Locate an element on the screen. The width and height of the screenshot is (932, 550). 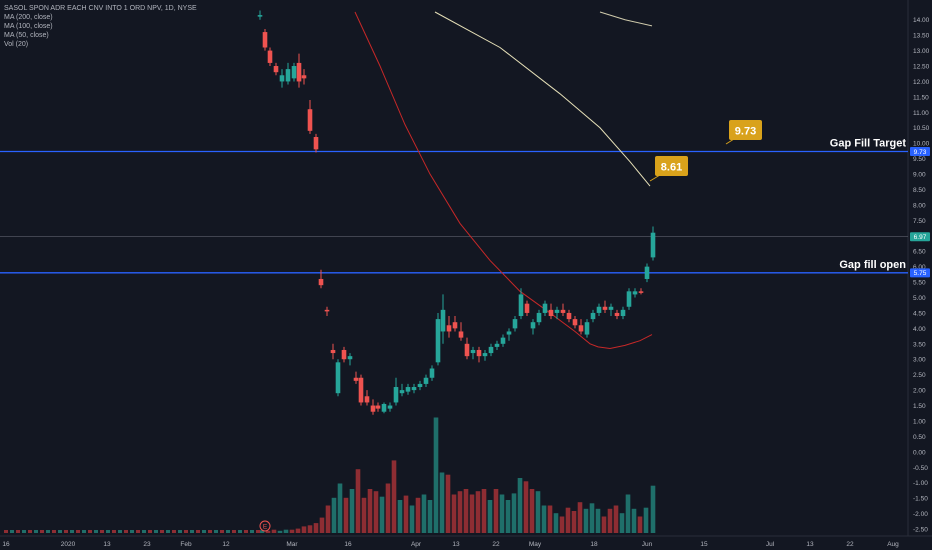
x-tick-label: Aug is located at coordinates (893, 544).